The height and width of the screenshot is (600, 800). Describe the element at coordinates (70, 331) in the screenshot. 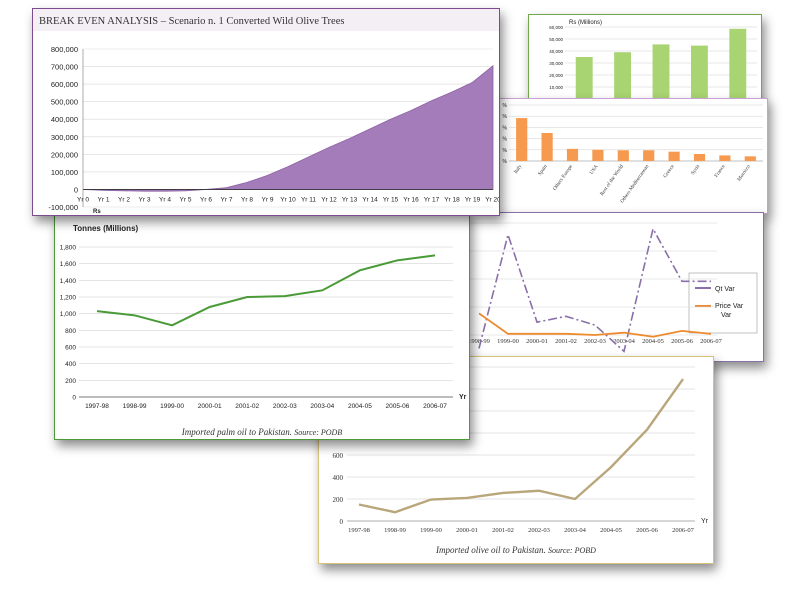

I see `y-tick-label: 800` at that location.